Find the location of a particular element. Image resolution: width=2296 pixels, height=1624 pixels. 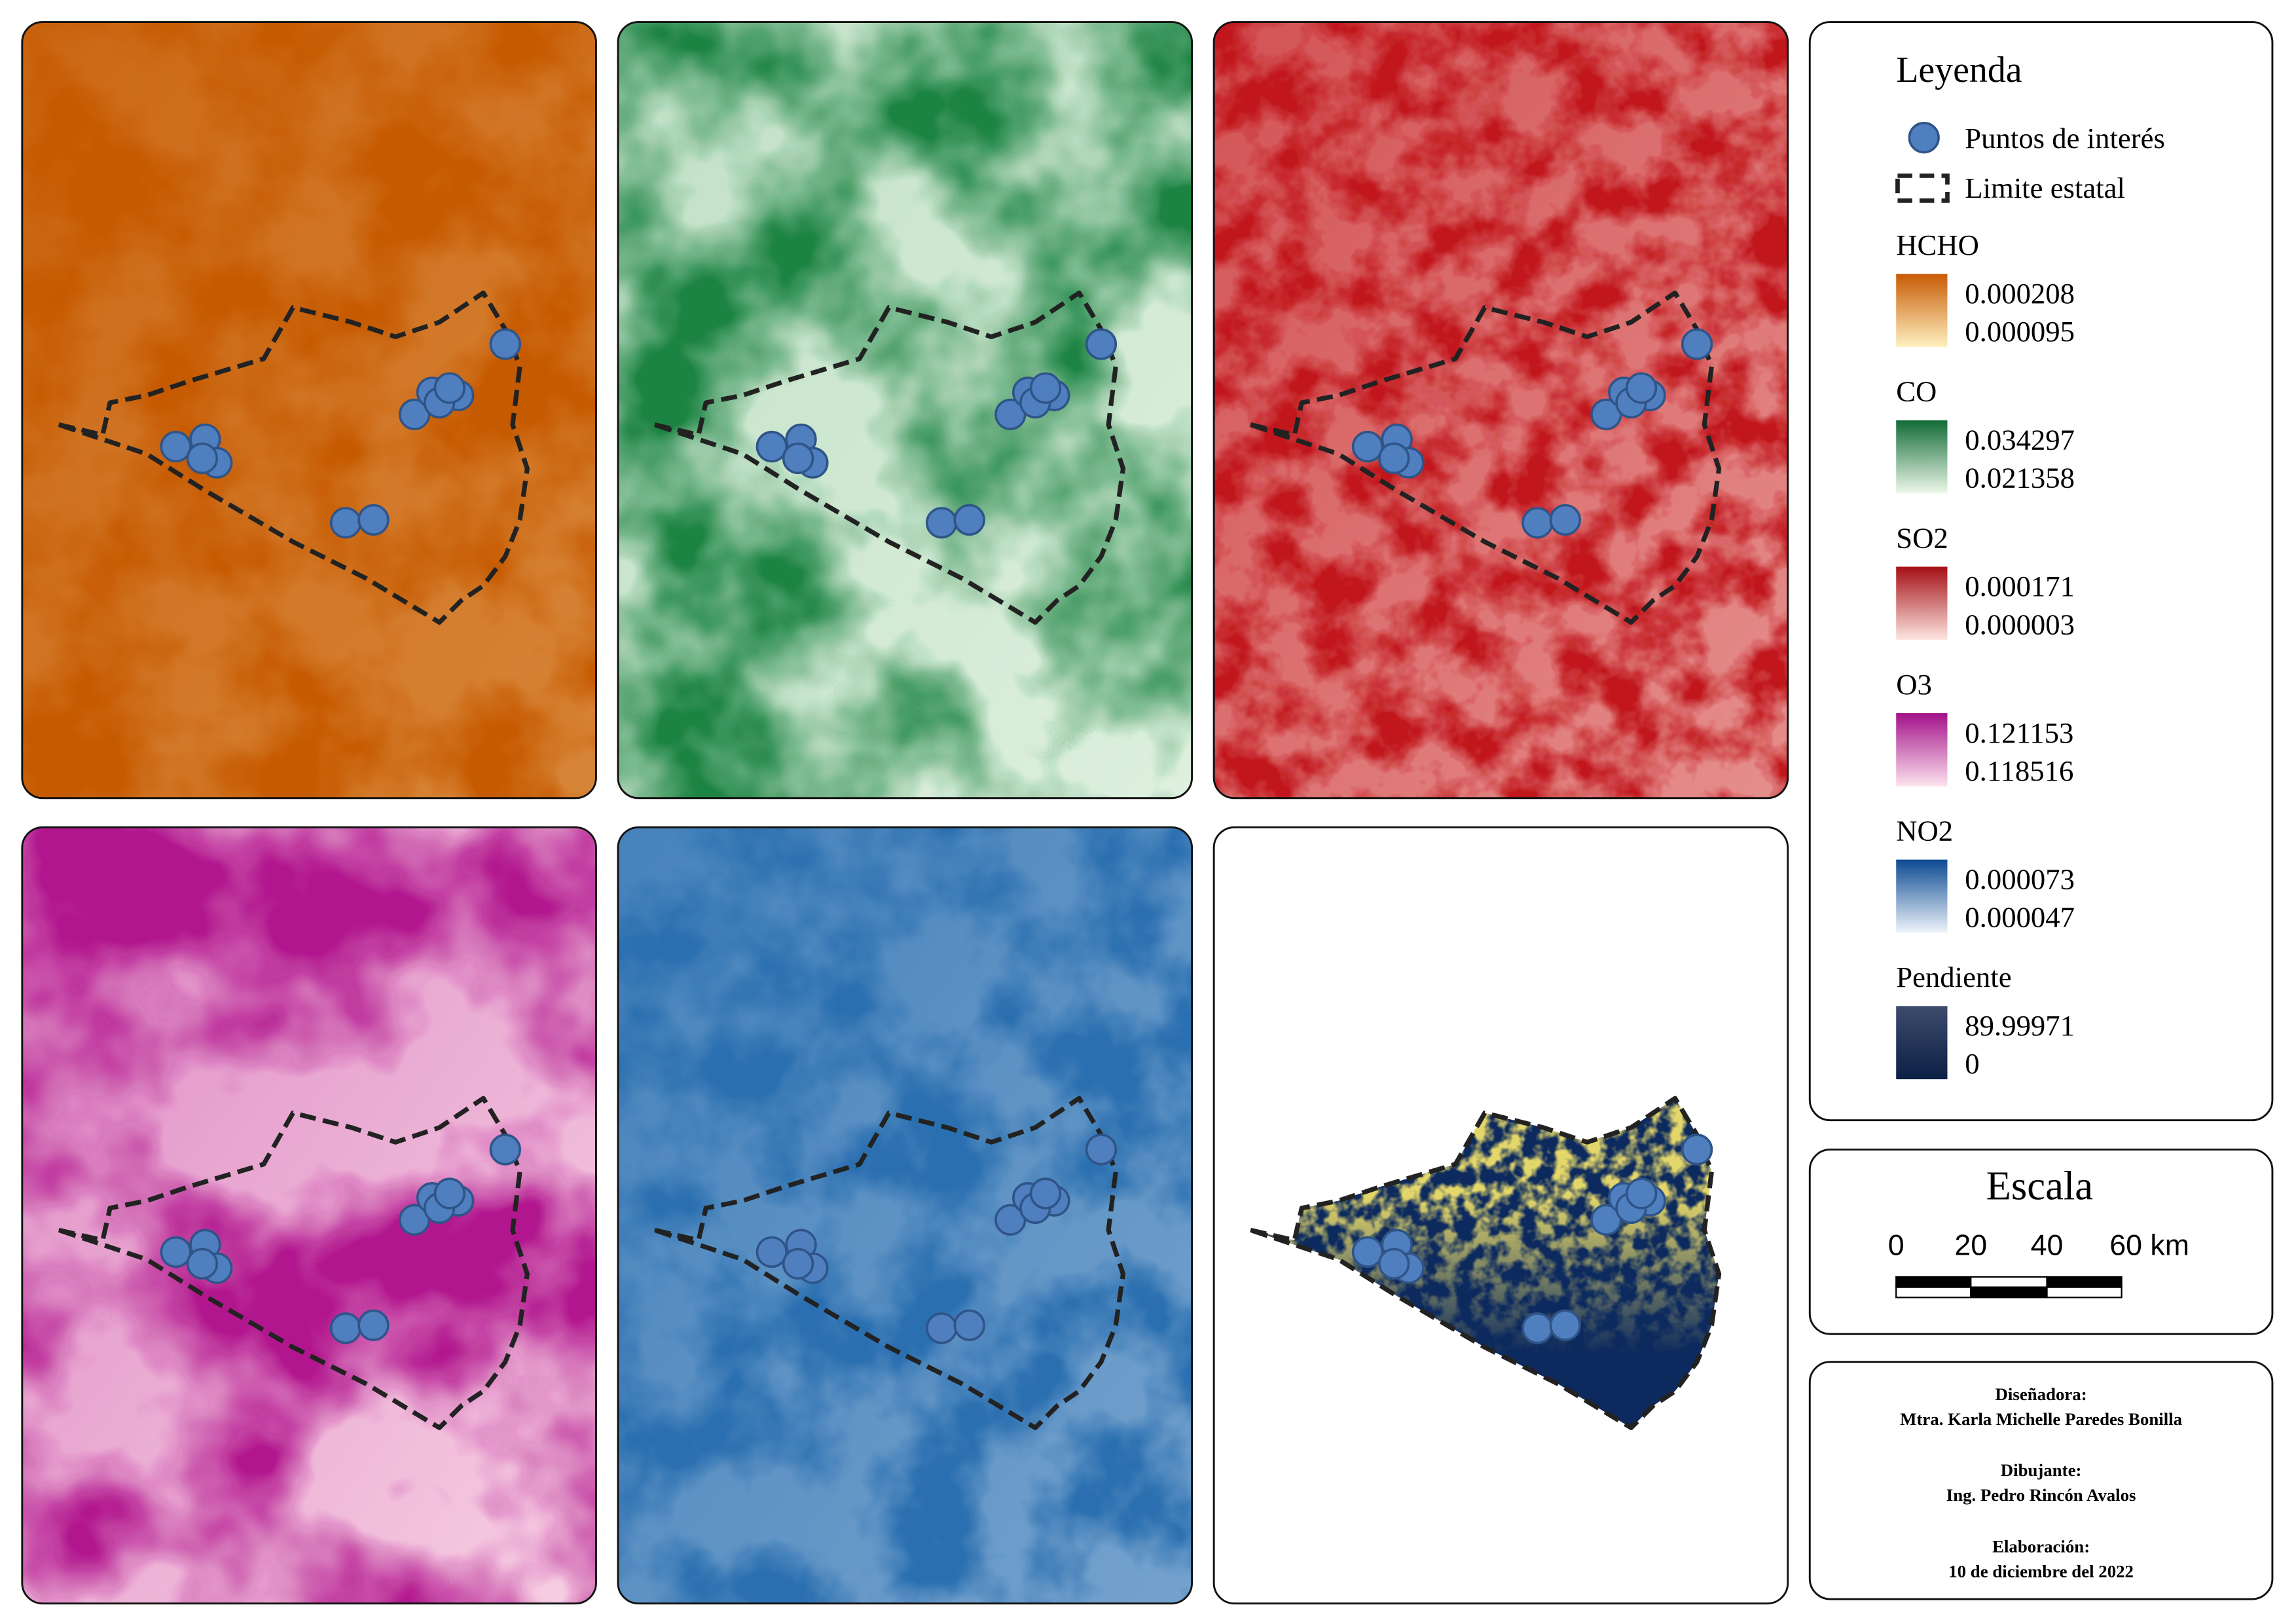

legend-layer-name: CO is located at coordinates (1916, 391).